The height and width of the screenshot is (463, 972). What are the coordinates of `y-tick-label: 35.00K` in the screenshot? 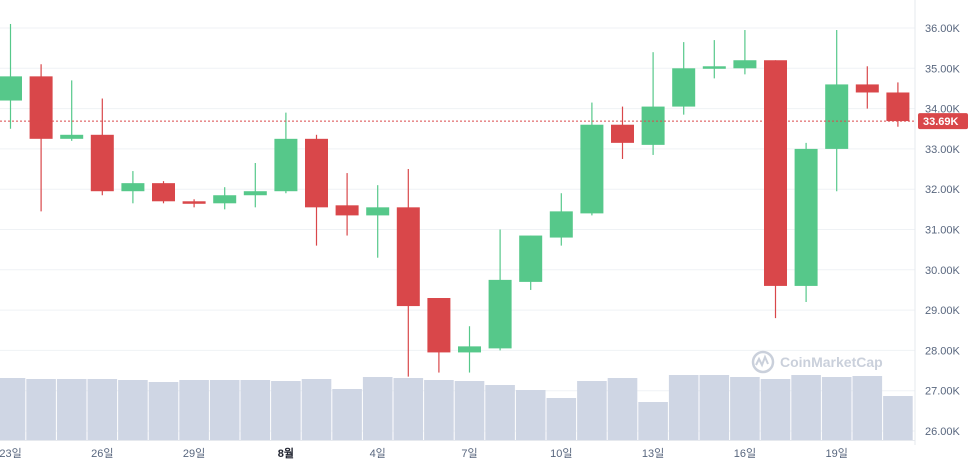 It's located at (943, 69).